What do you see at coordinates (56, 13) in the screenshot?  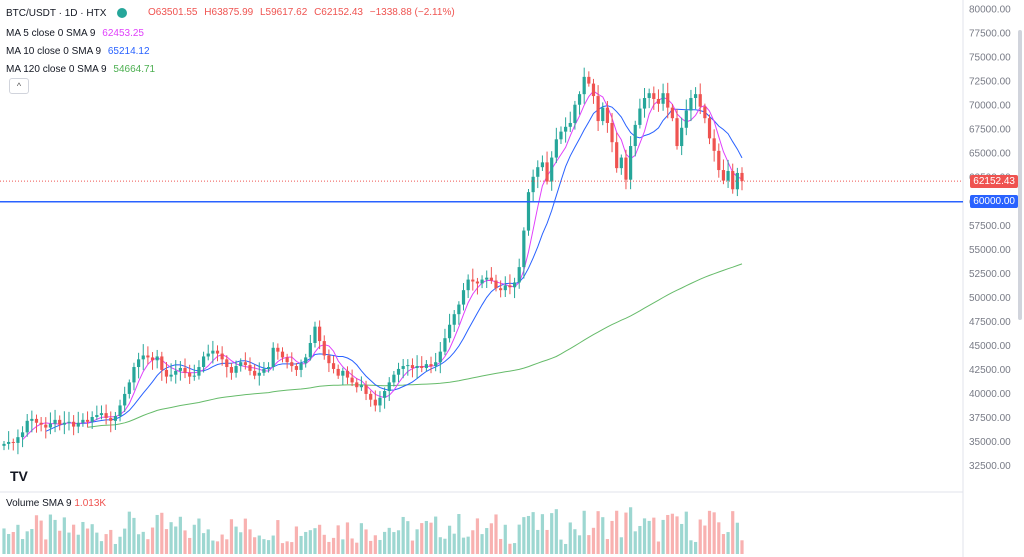 I see `symbol-title: BTC/USDT · 1D · HTX` at bounding box center [56, 13].